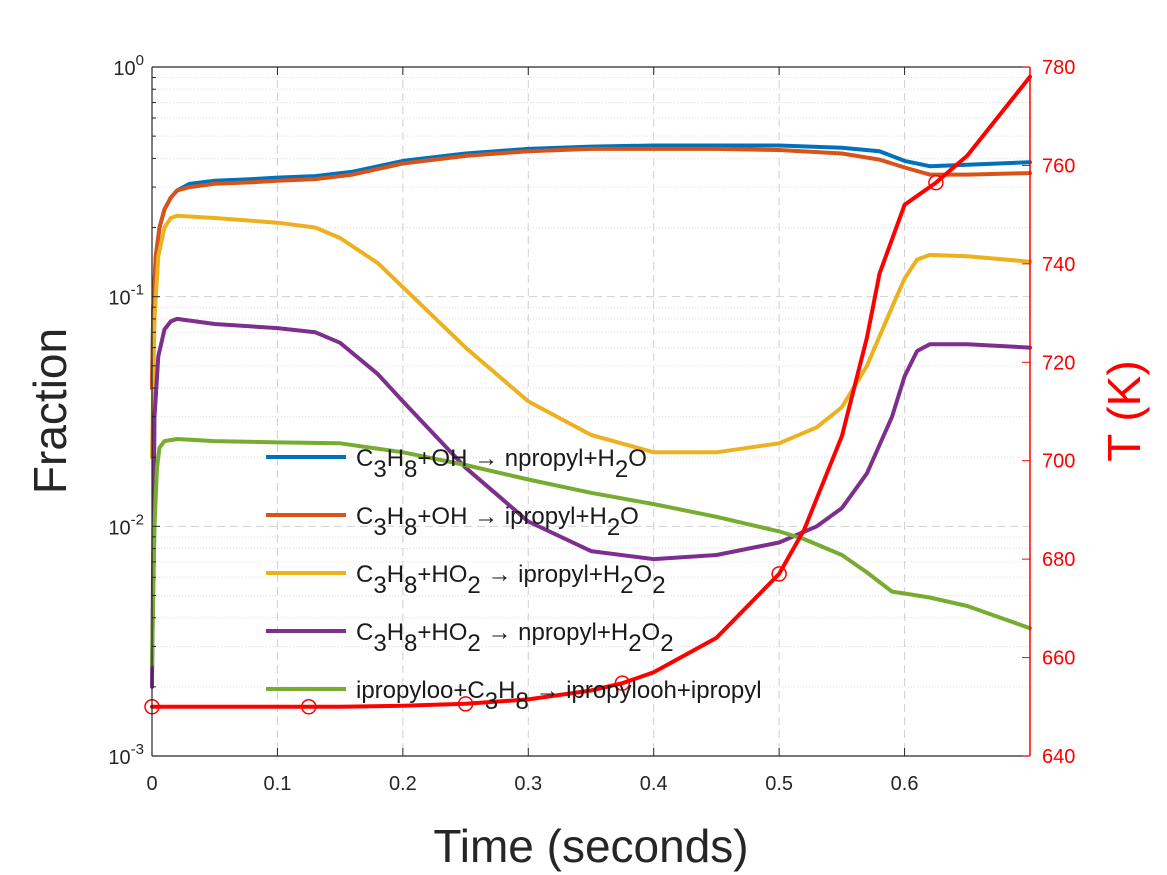 This screenshot has width=1167, height=875. Describe the element at coordinates (1058, 265) in the screenshot. I see `y-right-tick-label: 740` at that location.